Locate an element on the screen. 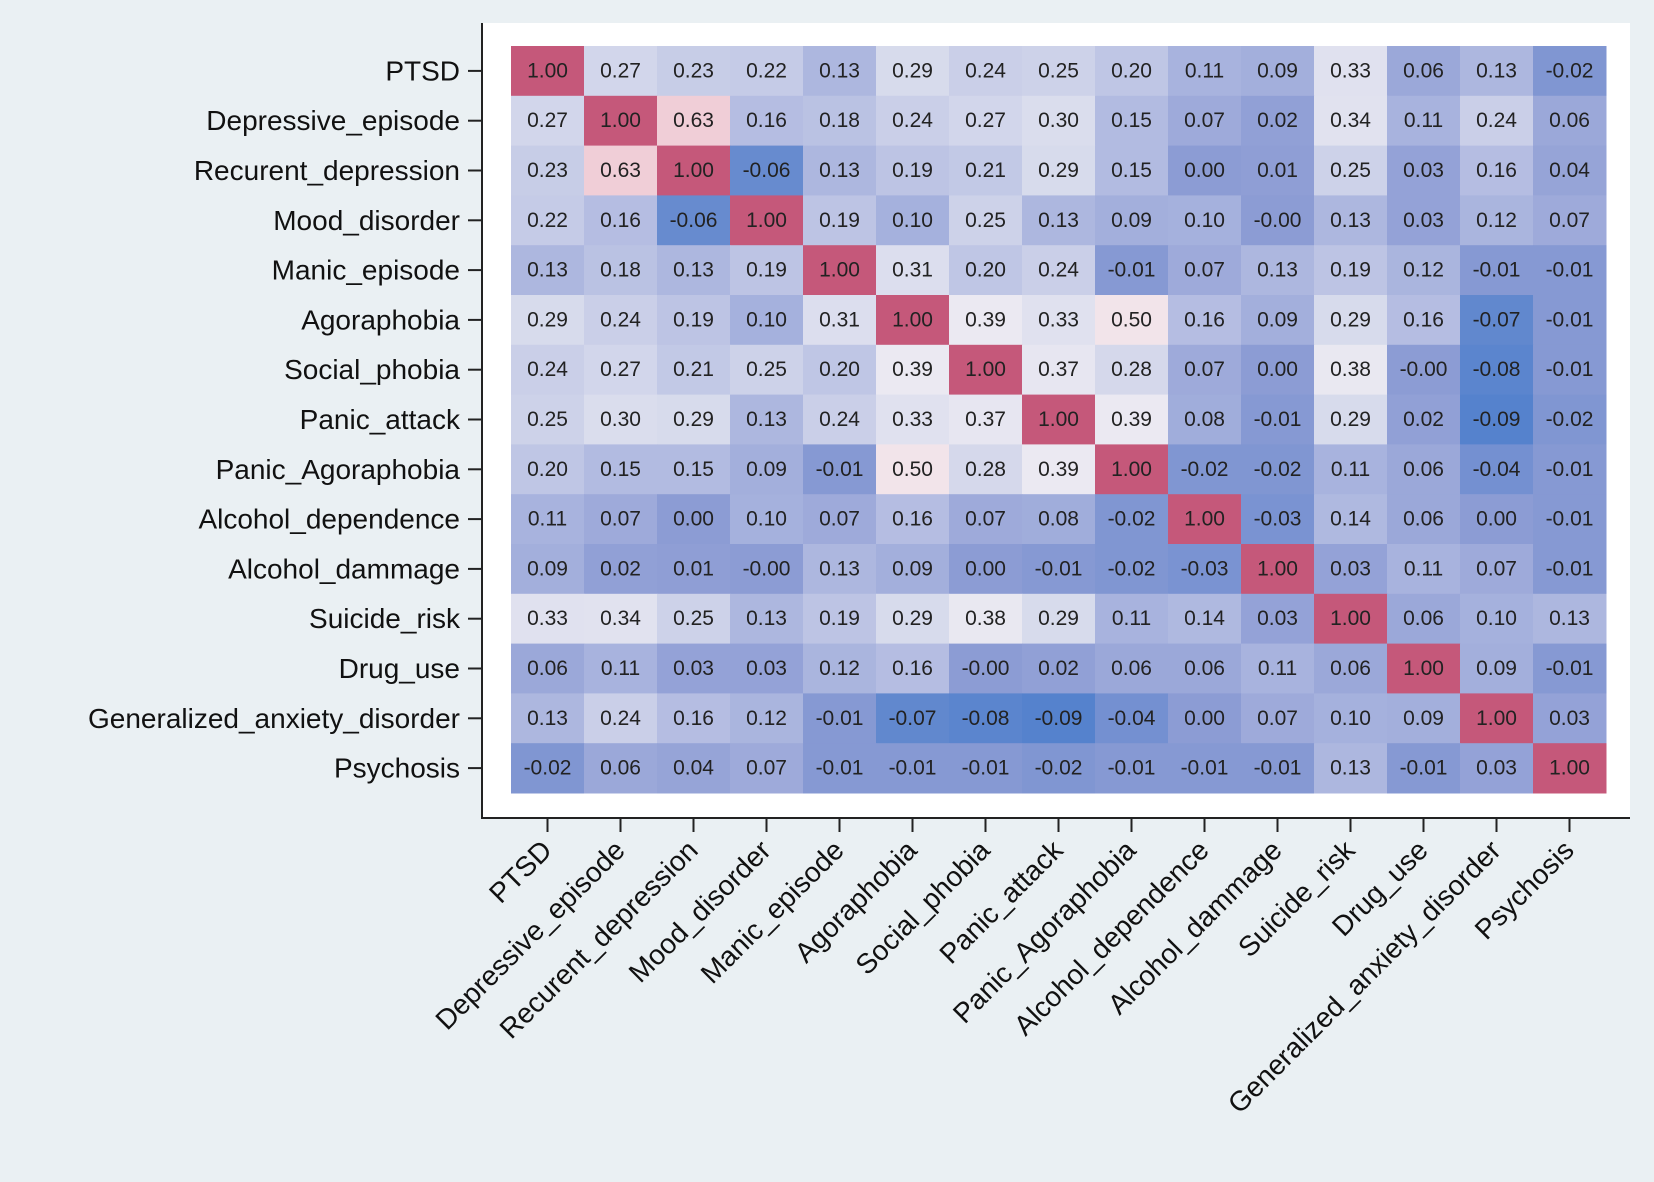 The image size is (1654, 1182). heatmap-cell: 0.08 is located at coordinates (1059, 519).